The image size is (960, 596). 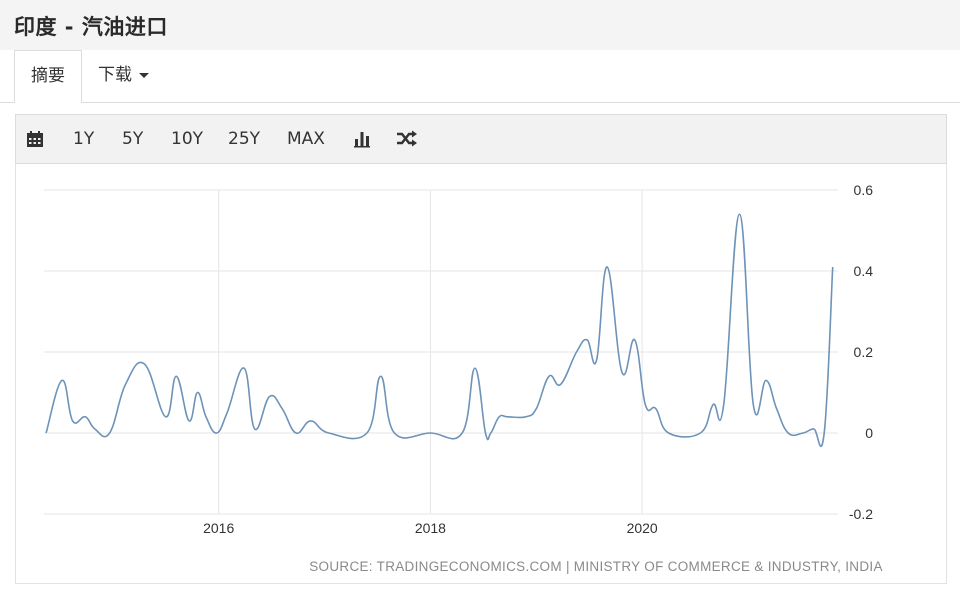 I want to click on range-25y-button: 25Y, so click(x=244, y=139).